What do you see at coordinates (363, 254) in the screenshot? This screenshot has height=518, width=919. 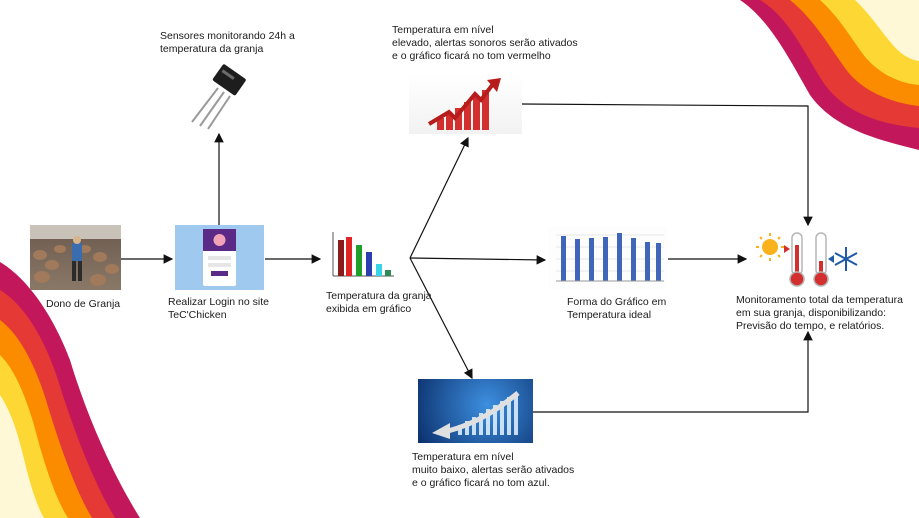 I see `temperature-chart-thumbnail` at bounding box center [363, 254].